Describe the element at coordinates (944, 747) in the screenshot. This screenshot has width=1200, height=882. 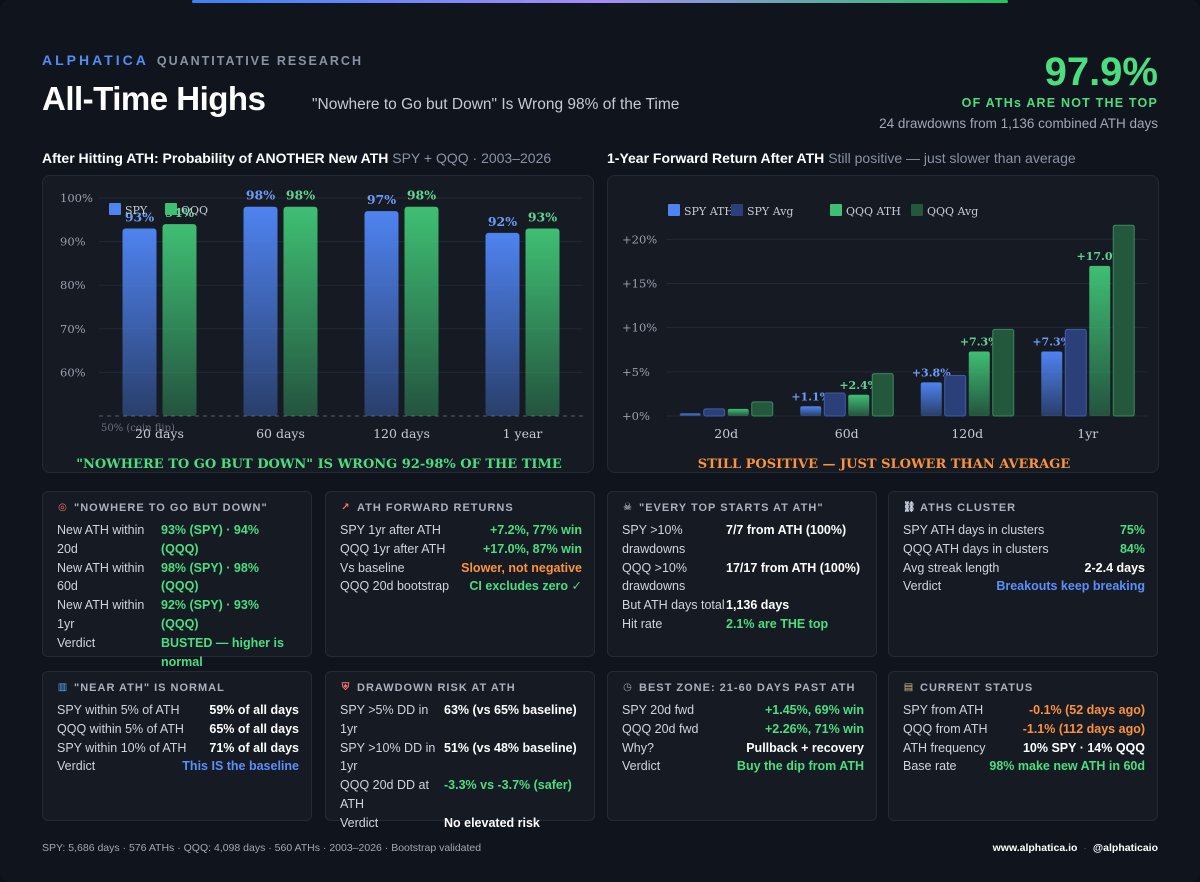
I see `row-label: ATH frequency` at that location.